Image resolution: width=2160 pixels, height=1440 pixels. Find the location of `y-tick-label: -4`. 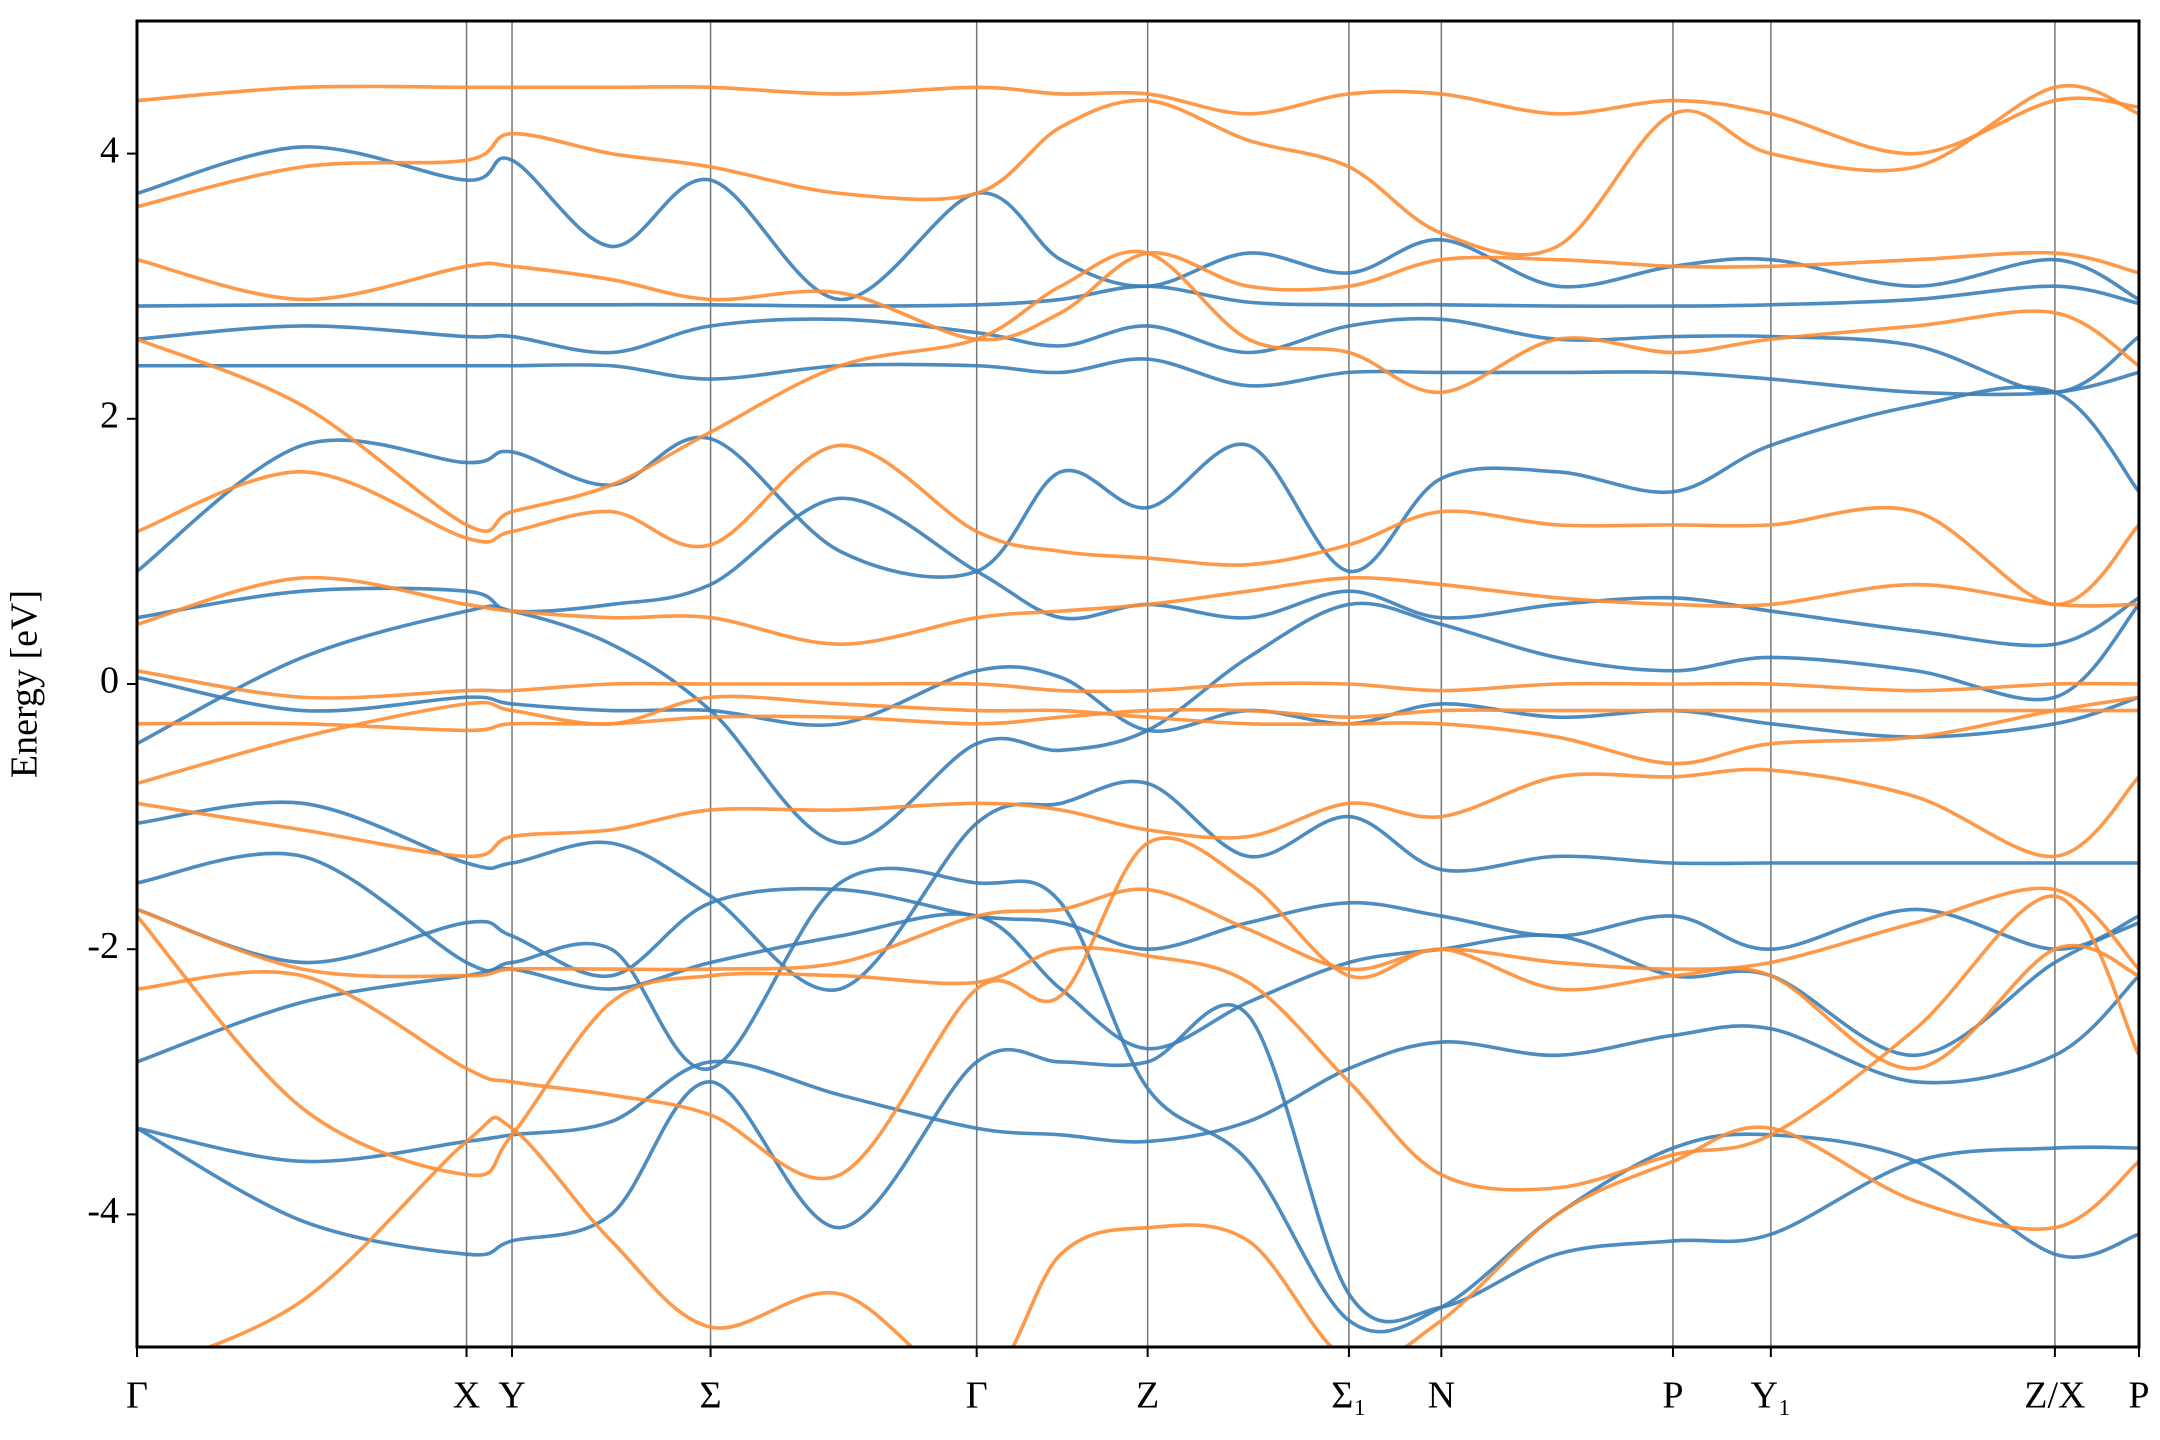

y-tick-label: -4 is located at coordinates (103, 1211).